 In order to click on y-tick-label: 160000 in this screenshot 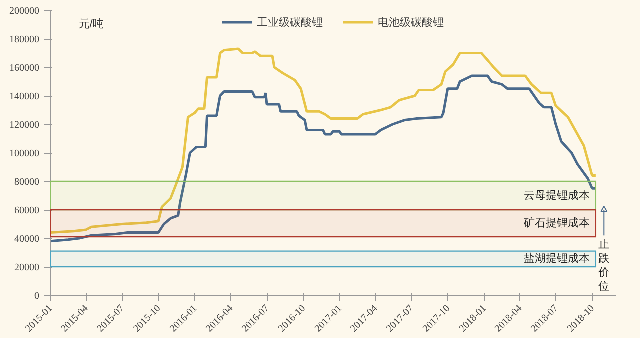, I will do `click(25, 68)`.